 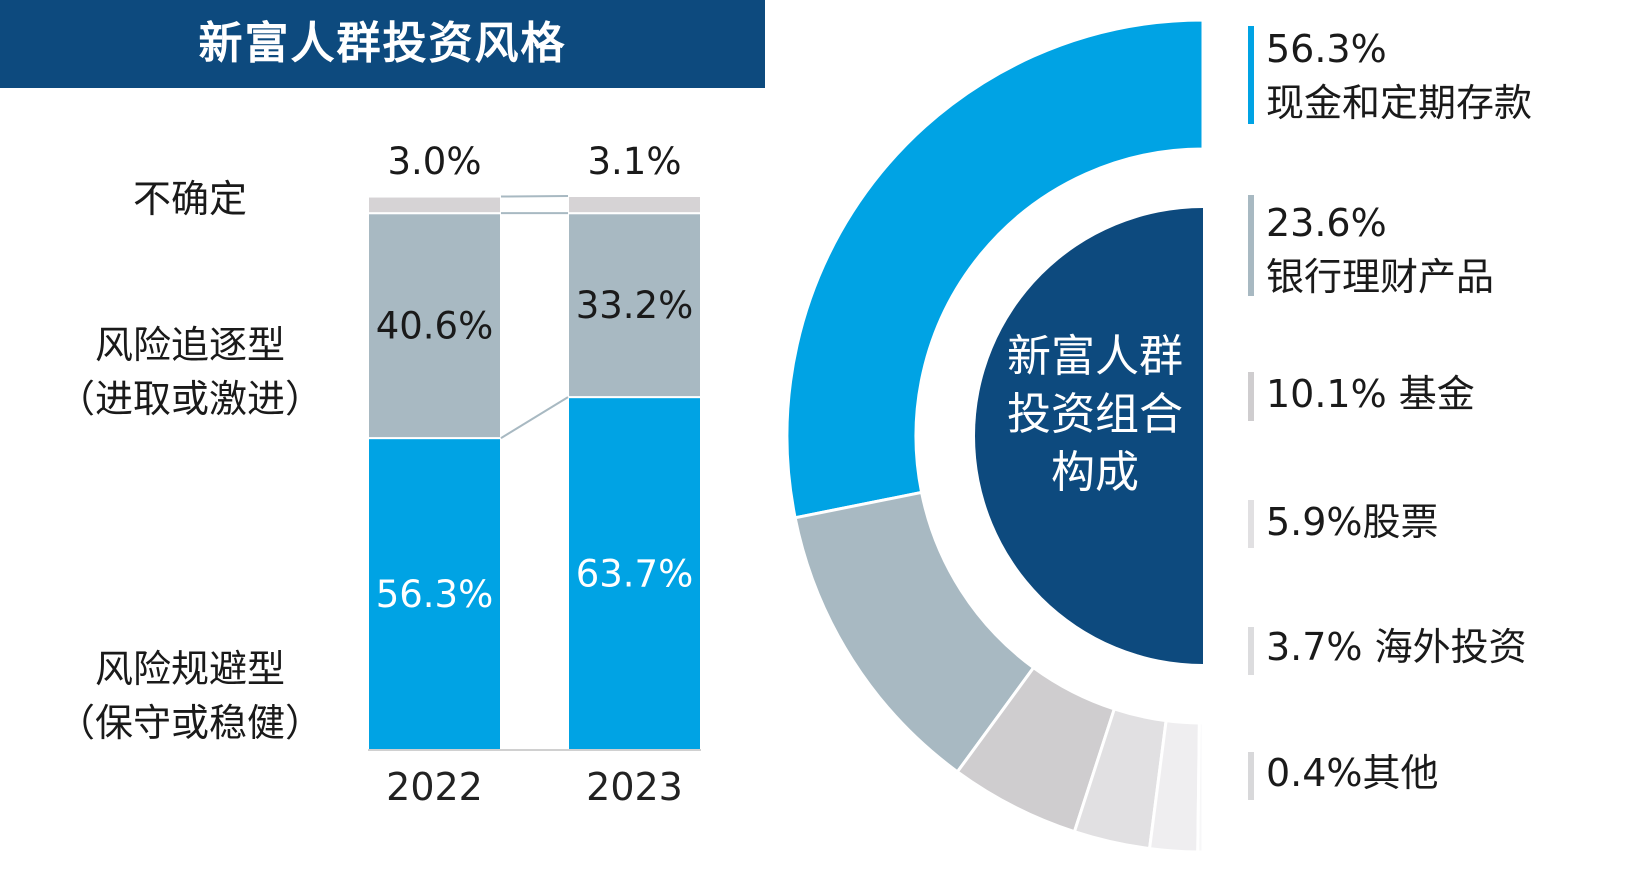 What do you see at coordinates (1095, 472) in the screenshot?
I see `donut-center-label-line3: 构成` at bounding box center [1095, 472].